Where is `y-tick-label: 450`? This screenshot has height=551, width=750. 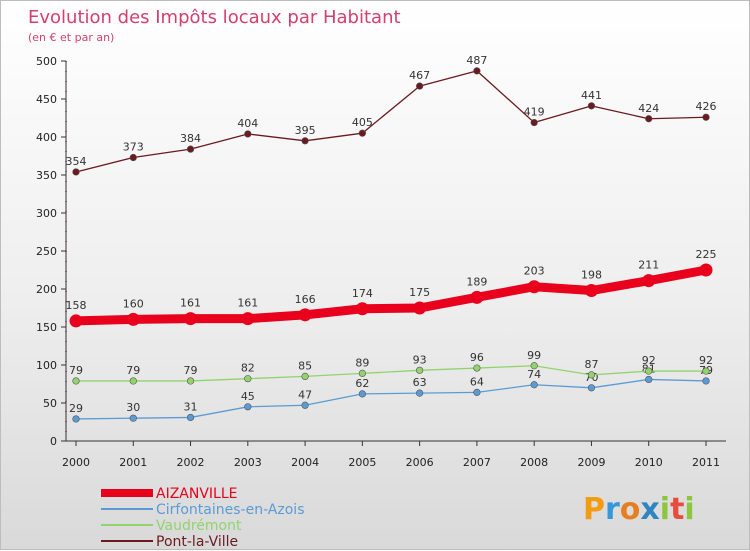 y-tick-label: 450 is located at coordinates (46, 99).